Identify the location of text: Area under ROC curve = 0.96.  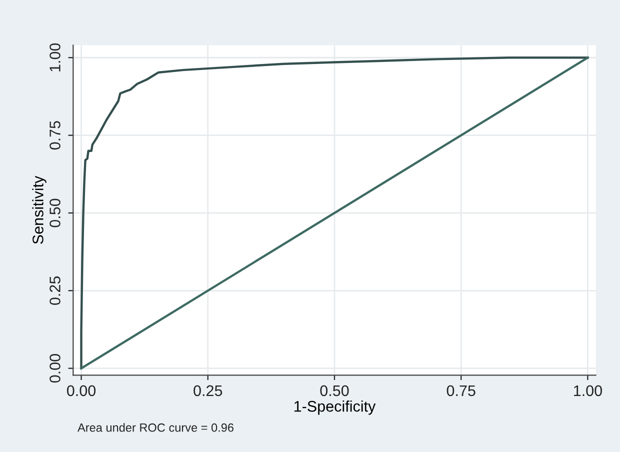
(156, 427).